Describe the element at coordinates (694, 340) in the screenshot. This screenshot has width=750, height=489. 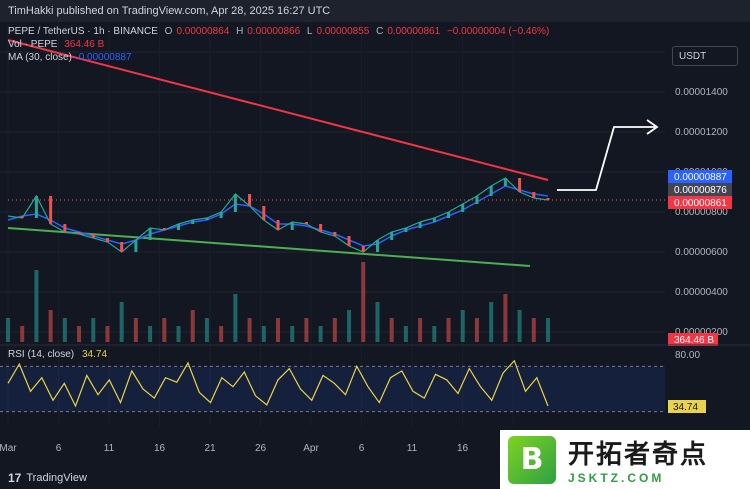
I see `volume-axis-label: 364.46 B` at that location.